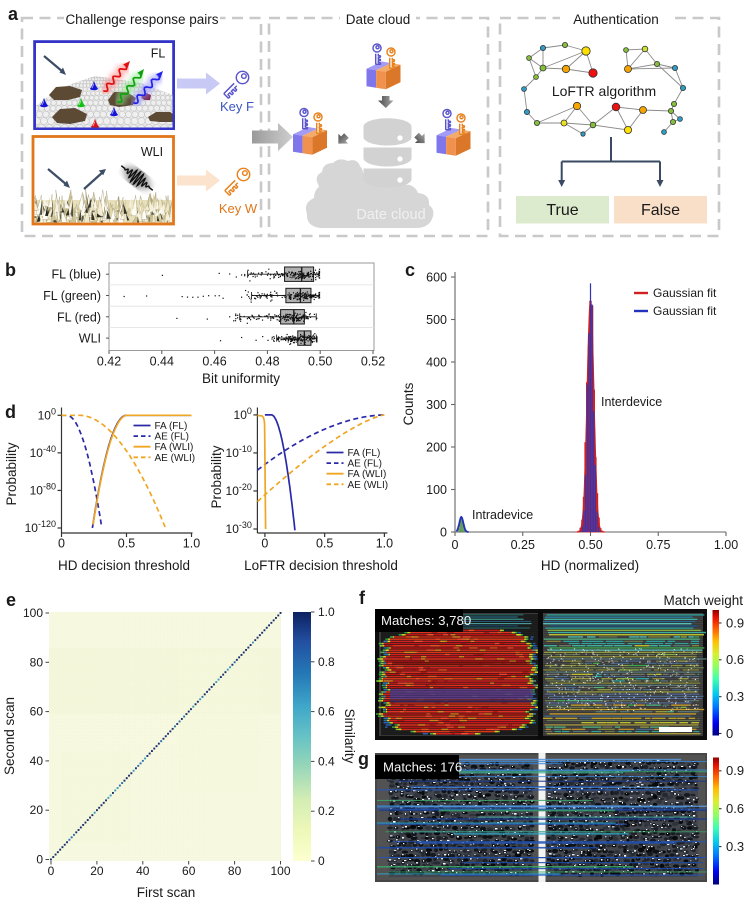 The height and width of the screenshot is (911, 750). What do you see at coordinates (410, 270) in the screenshot?
I see `svg-text: c` at bounding box center [410, 270].